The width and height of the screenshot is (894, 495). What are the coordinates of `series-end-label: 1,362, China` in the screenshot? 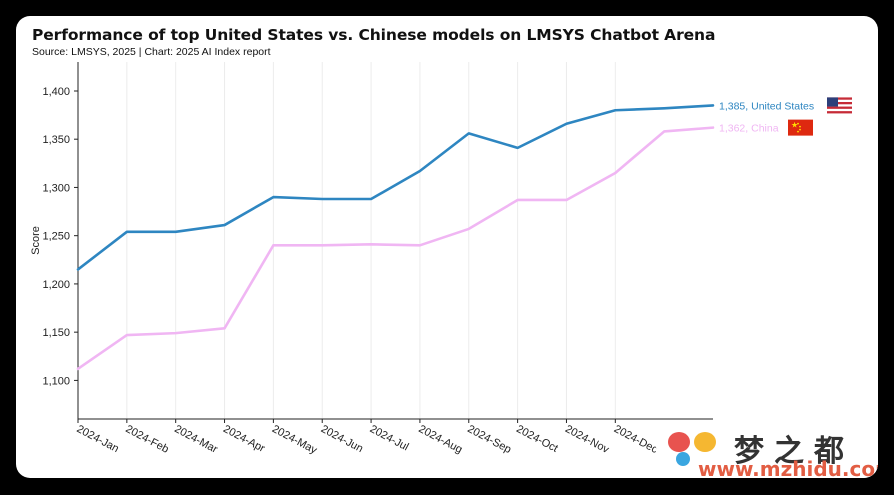 It's located at (749, 129).